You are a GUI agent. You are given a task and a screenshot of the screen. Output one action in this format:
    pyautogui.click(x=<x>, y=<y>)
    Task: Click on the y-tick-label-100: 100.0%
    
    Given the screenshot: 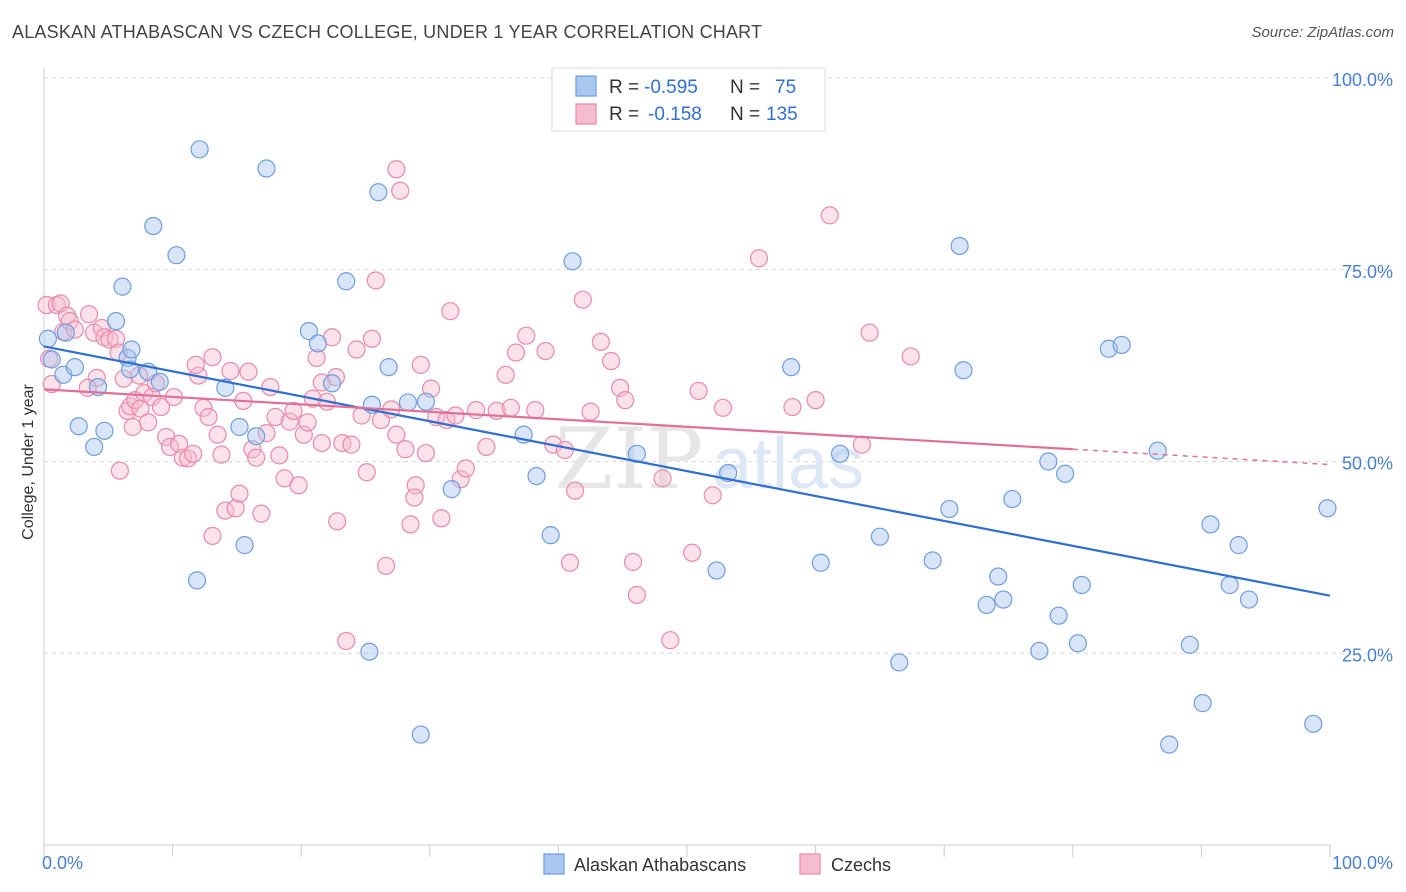 What is the action you would take?
    pyautogui.click(x=1362, y=80)
    